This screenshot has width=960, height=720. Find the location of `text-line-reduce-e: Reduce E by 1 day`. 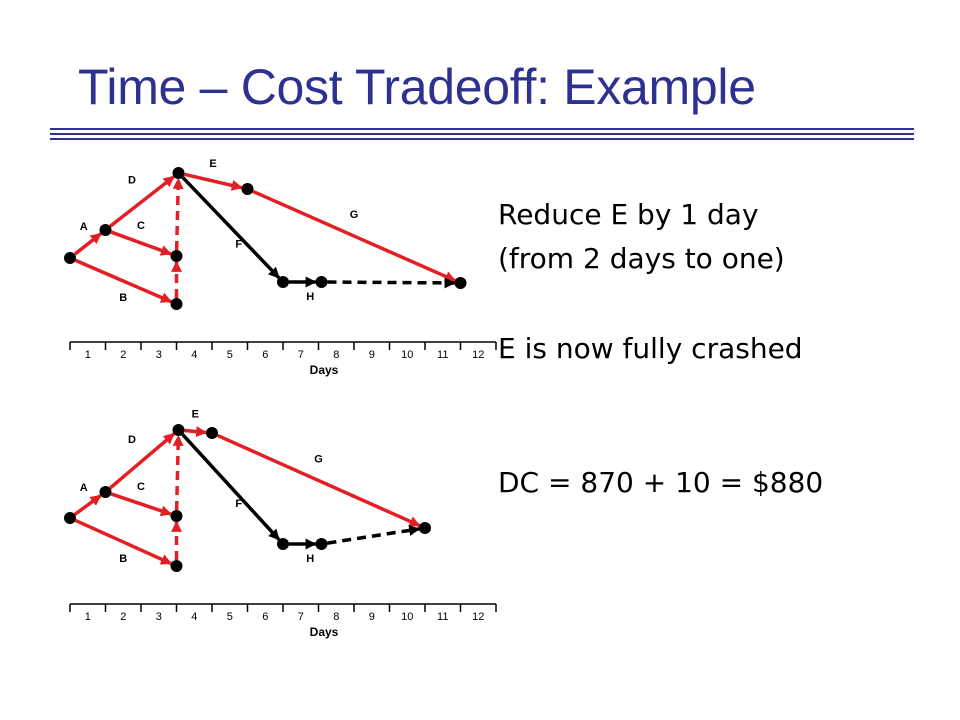

text-line-reduce-e: Reduce E by 1 day is located at coordinates (628, 214).